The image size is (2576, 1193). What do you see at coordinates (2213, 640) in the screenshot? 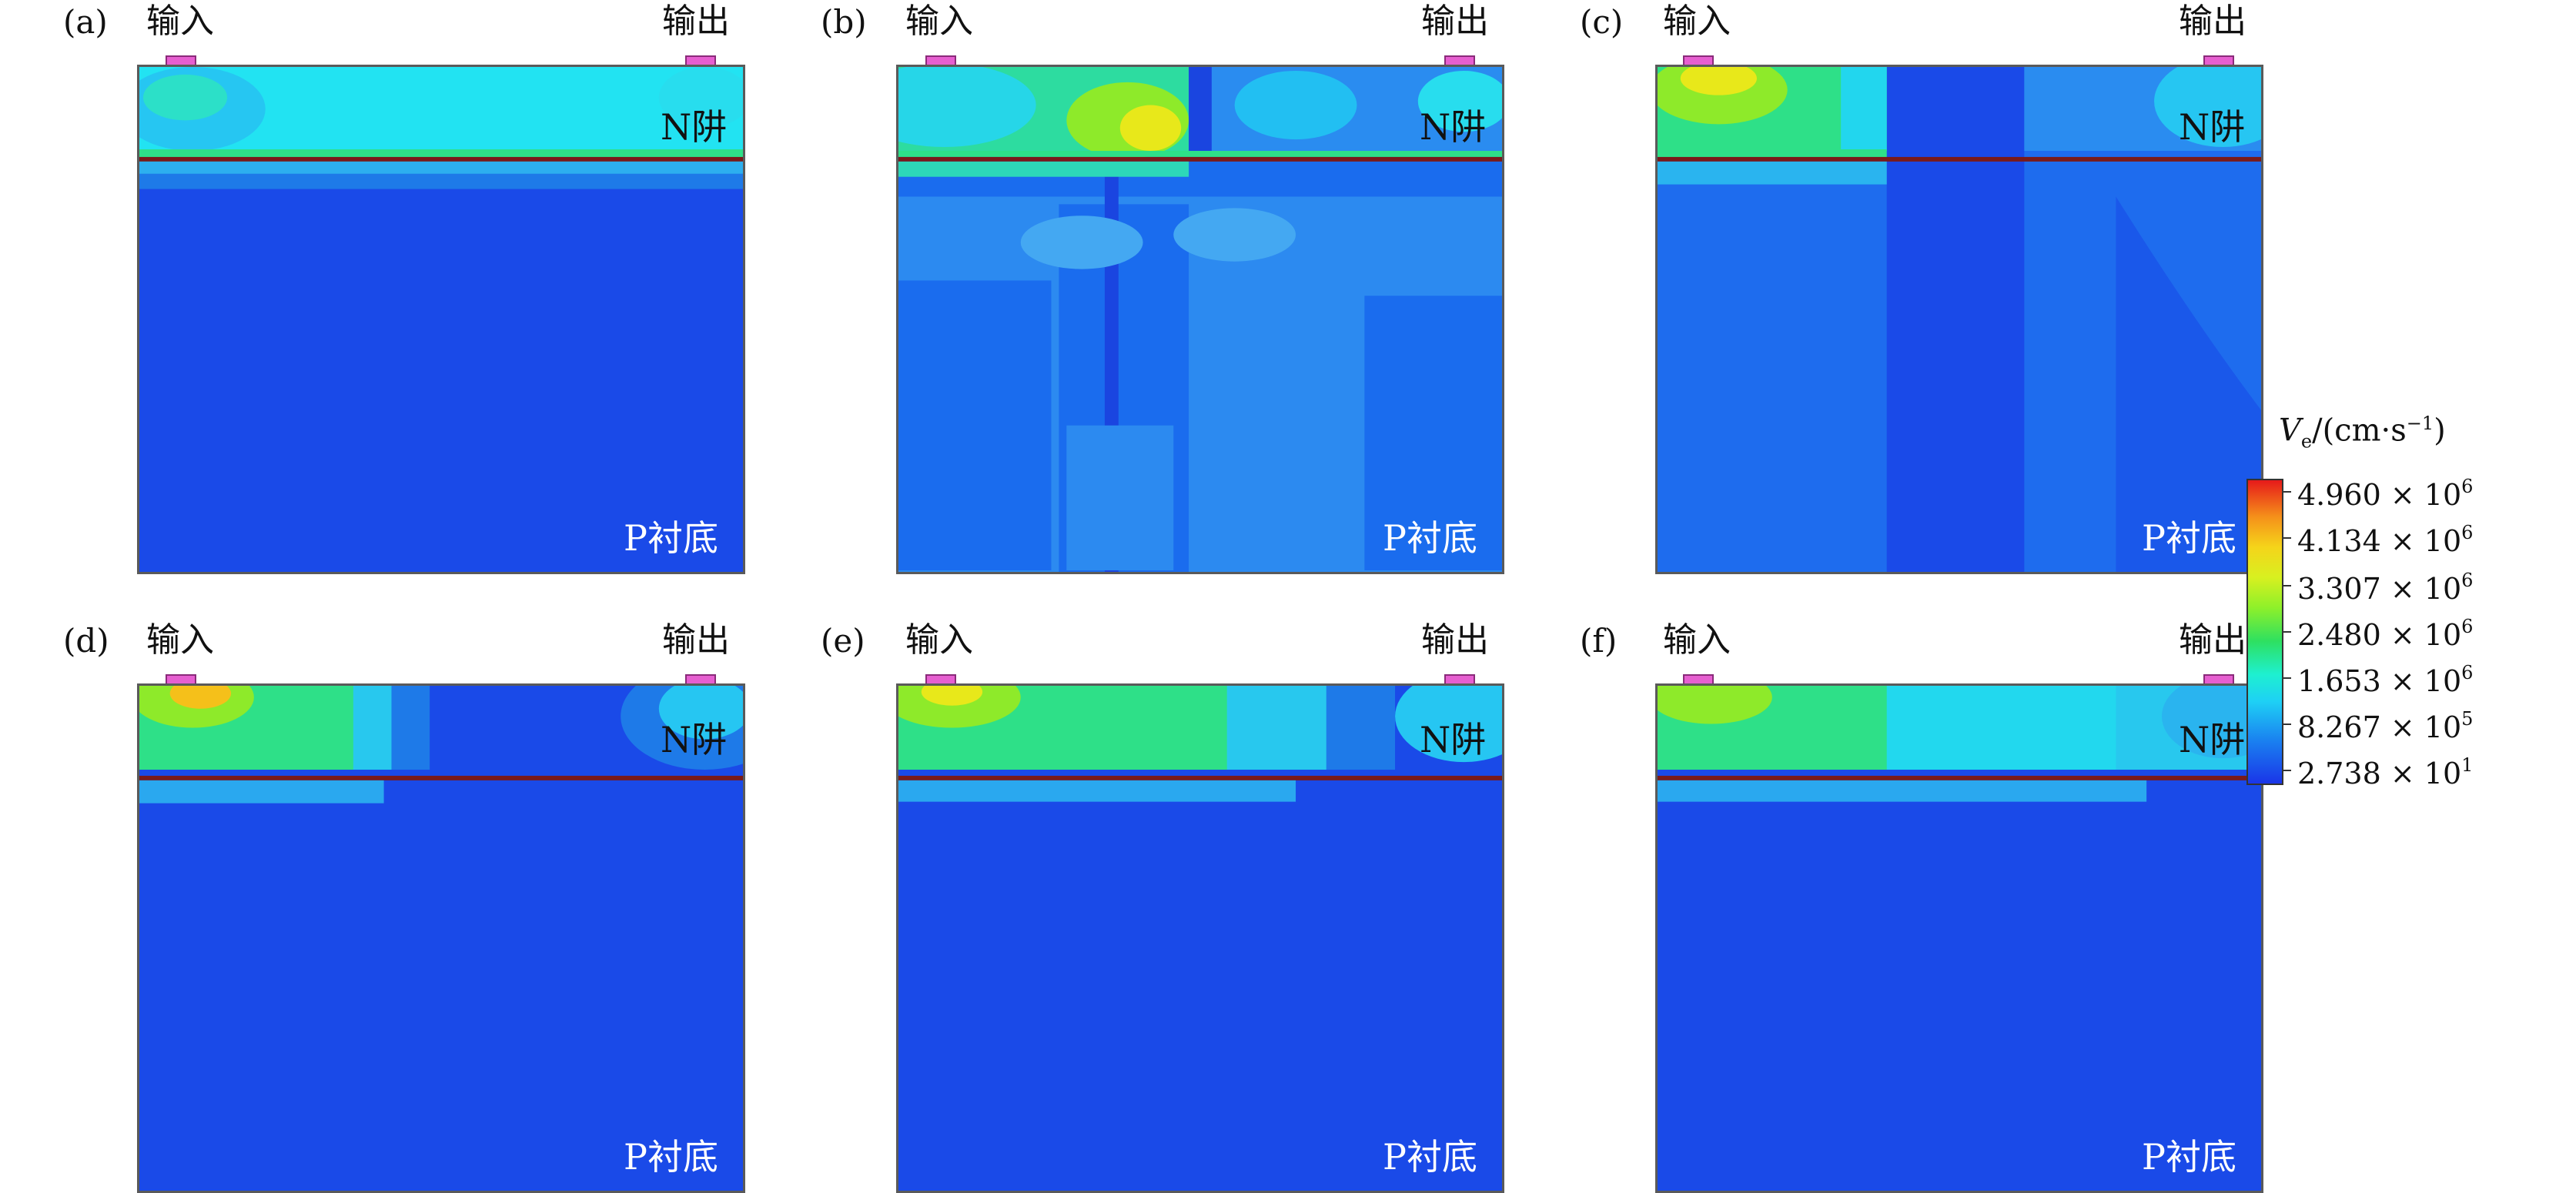
I see `panel-f-output-label: 输出` at bounding box center [2213, 640].